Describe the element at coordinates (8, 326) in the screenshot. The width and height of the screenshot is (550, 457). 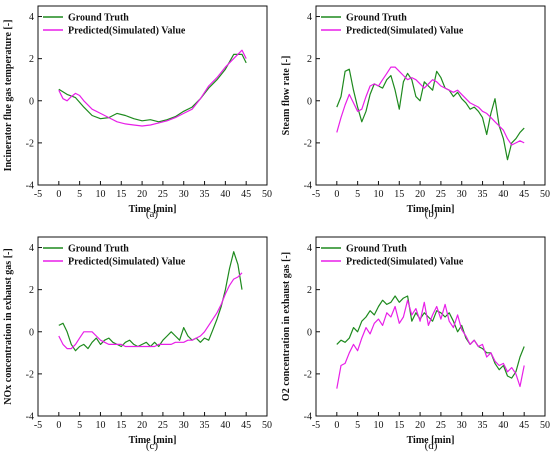
I see `y-axis-label: NOx concentration in exhaust gas [-]` at that location.